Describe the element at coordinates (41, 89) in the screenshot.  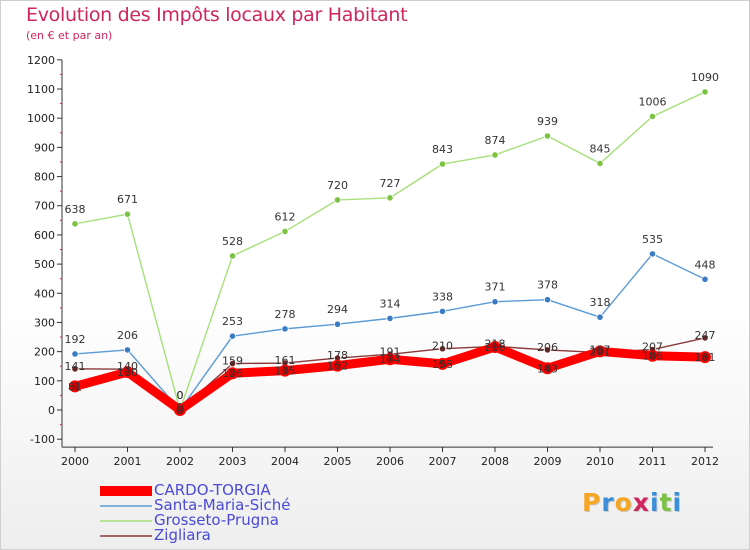
I see `y-tick-label: 1100` at that location.